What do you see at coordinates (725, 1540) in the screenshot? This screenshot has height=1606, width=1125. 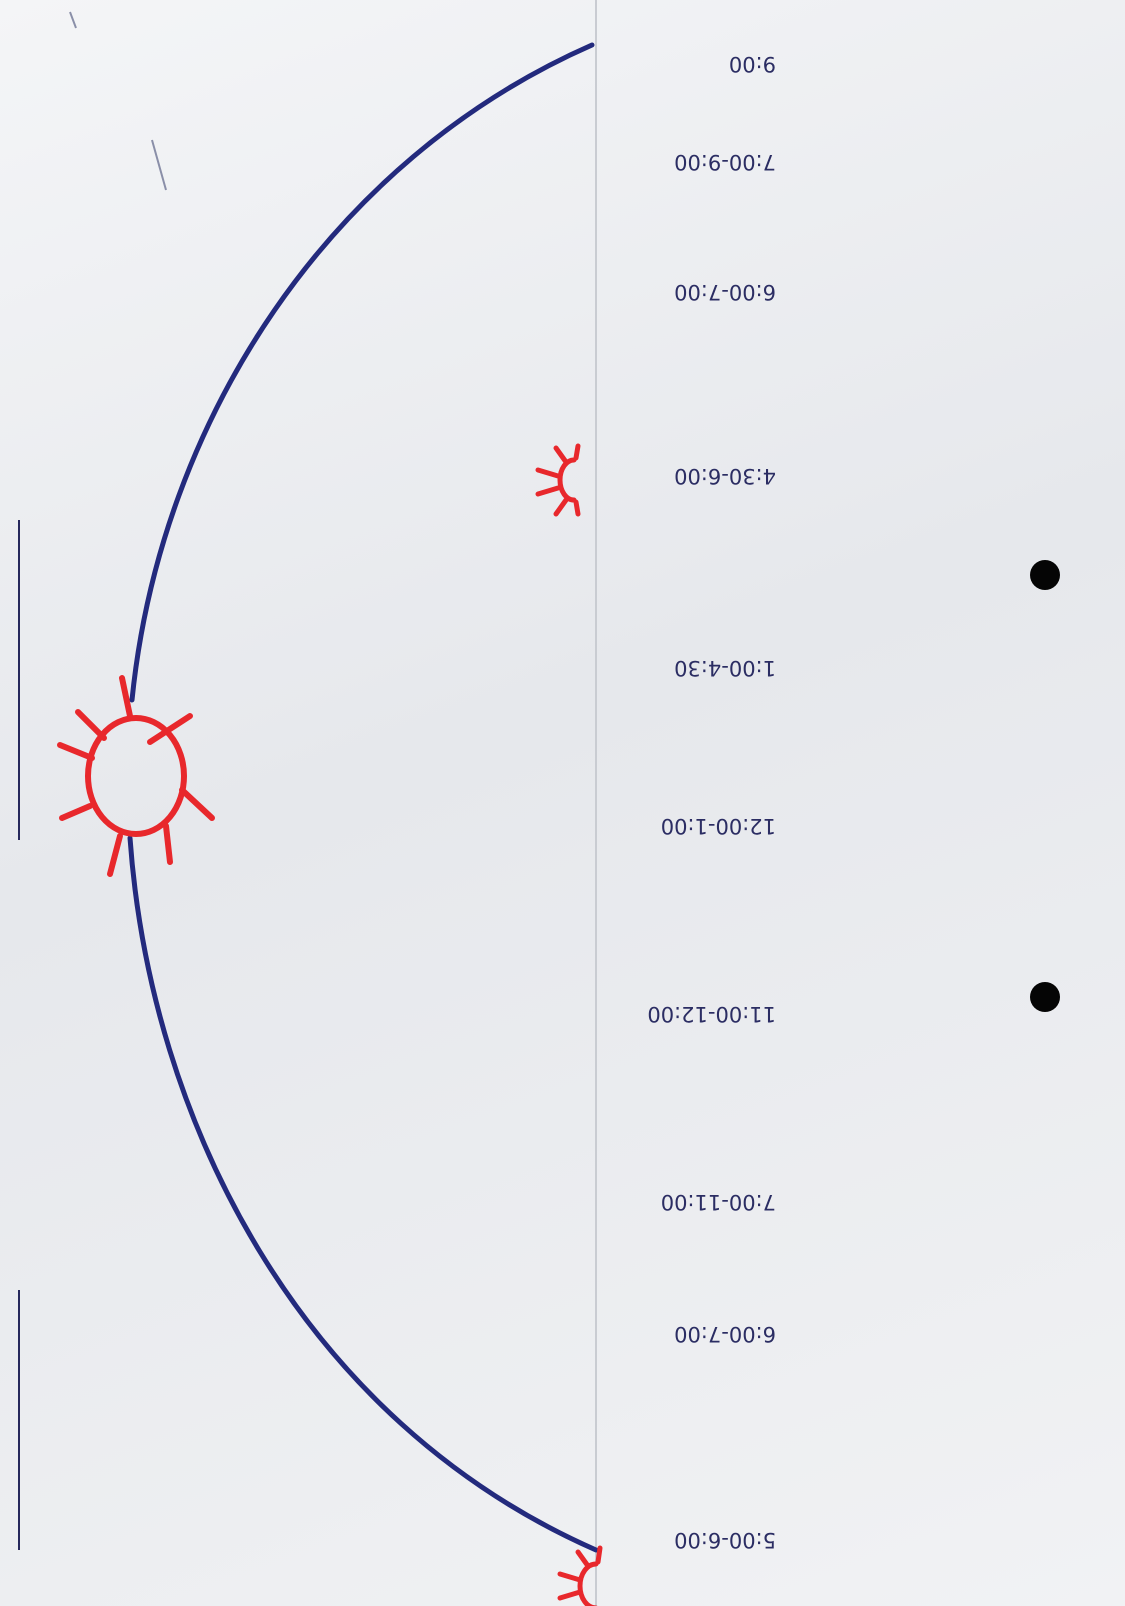 I see `schedule-time: 5:00-6:00` at bounding box center [725, 1540].